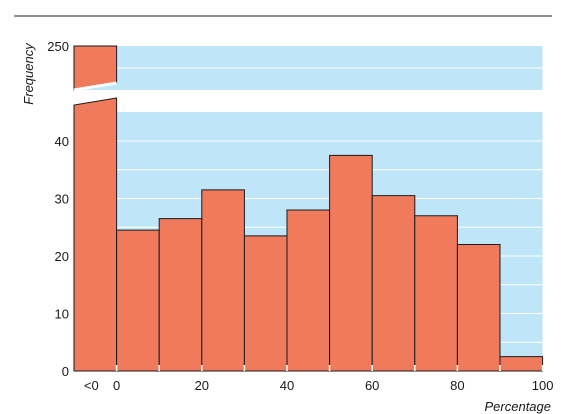  What do you see at coordinates (58, 46) in the screenshot?
I see `y-tick-label: 250` at bounding box center [58, 46].